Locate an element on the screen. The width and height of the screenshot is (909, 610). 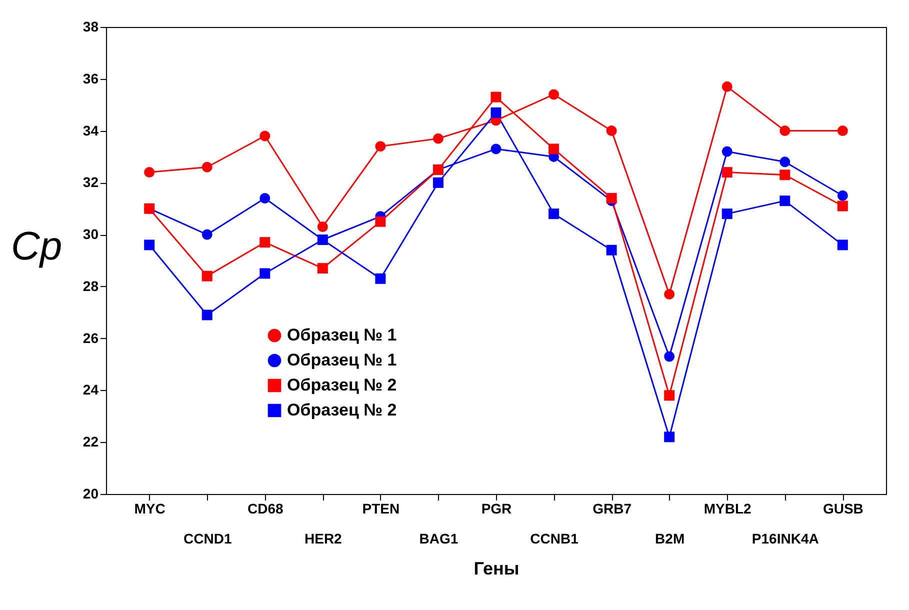
x-tick-label: P16INK4A is located at coordinates (785, 538).